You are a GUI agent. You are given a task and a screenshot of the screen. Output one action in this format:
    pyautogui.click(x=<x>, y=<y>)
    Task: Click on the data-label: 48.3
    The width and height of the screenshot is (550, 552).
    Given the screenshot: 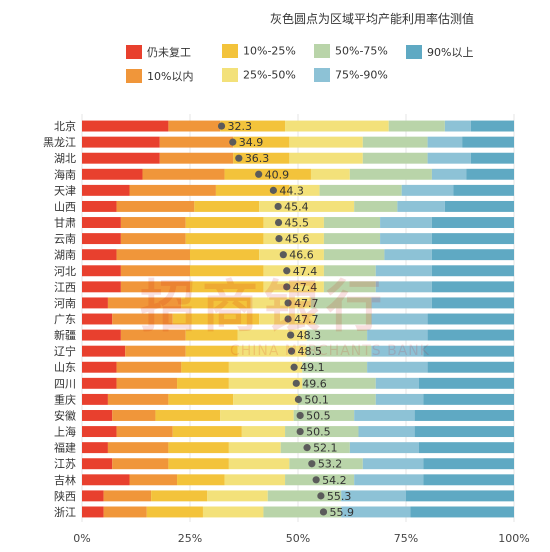 What is the action you would take?
    pyautogui.click(x=309, y=335)
    